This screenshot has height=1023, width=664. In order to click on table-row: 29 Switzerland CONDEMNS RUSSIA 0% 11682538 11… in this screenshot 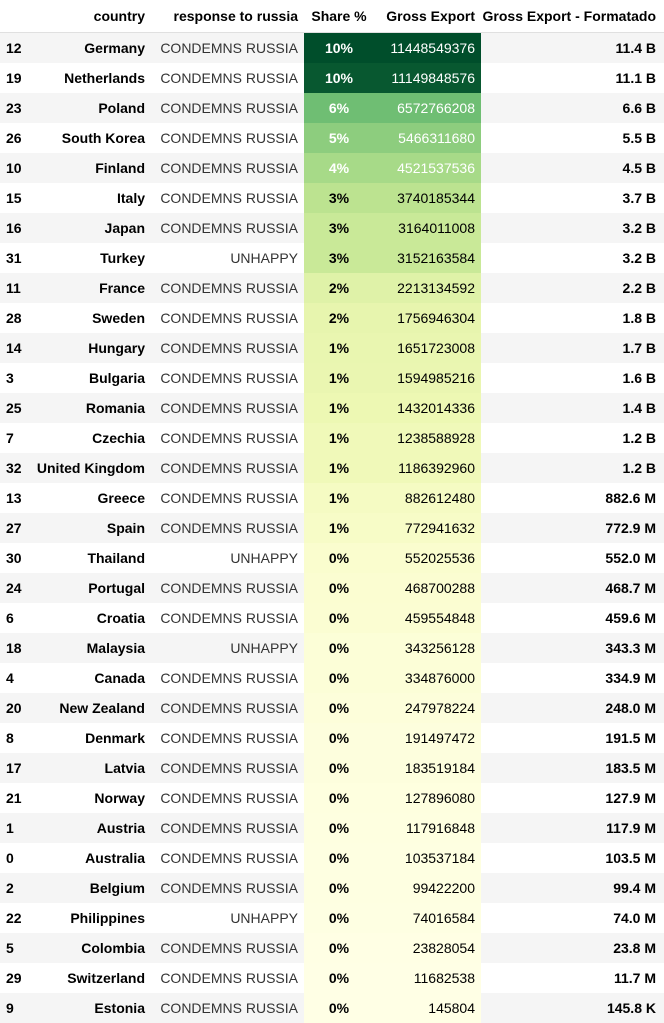, I will do `click(332, 978)`.